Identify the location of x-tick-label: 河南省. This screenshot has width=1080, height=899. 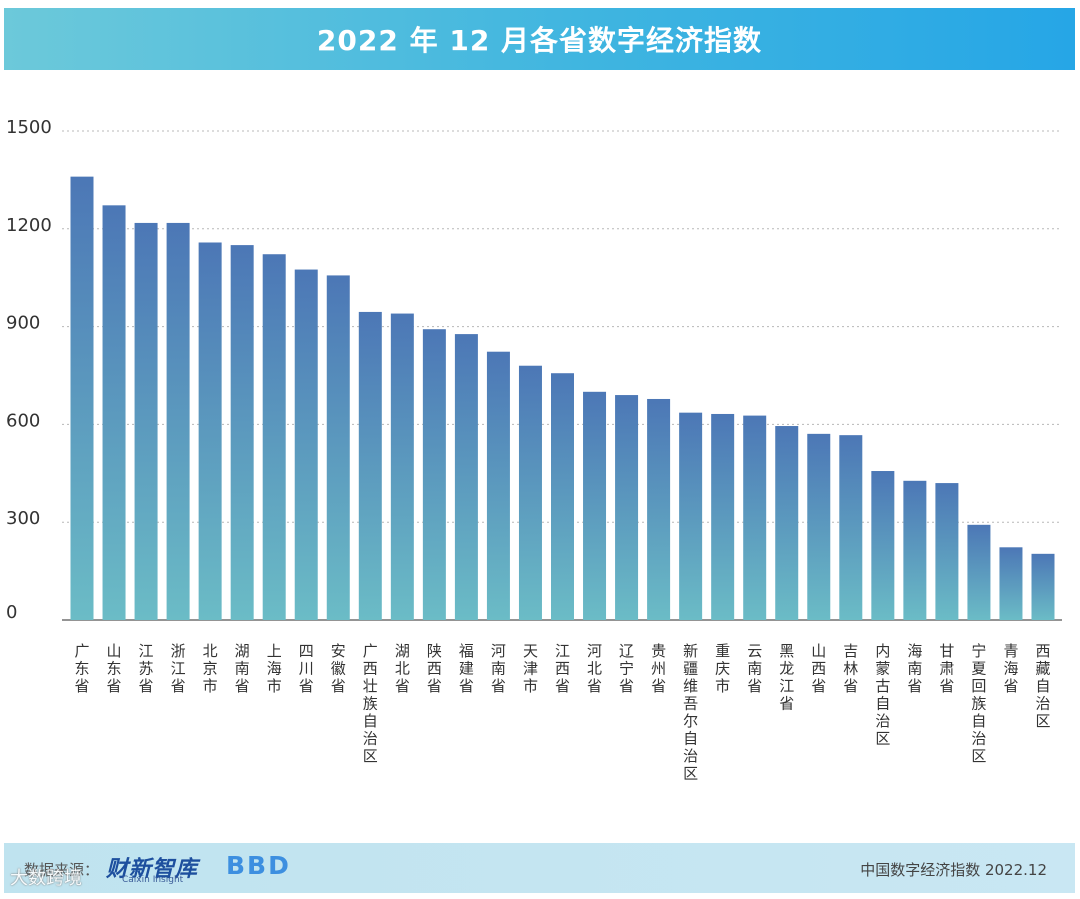
(498, 668).